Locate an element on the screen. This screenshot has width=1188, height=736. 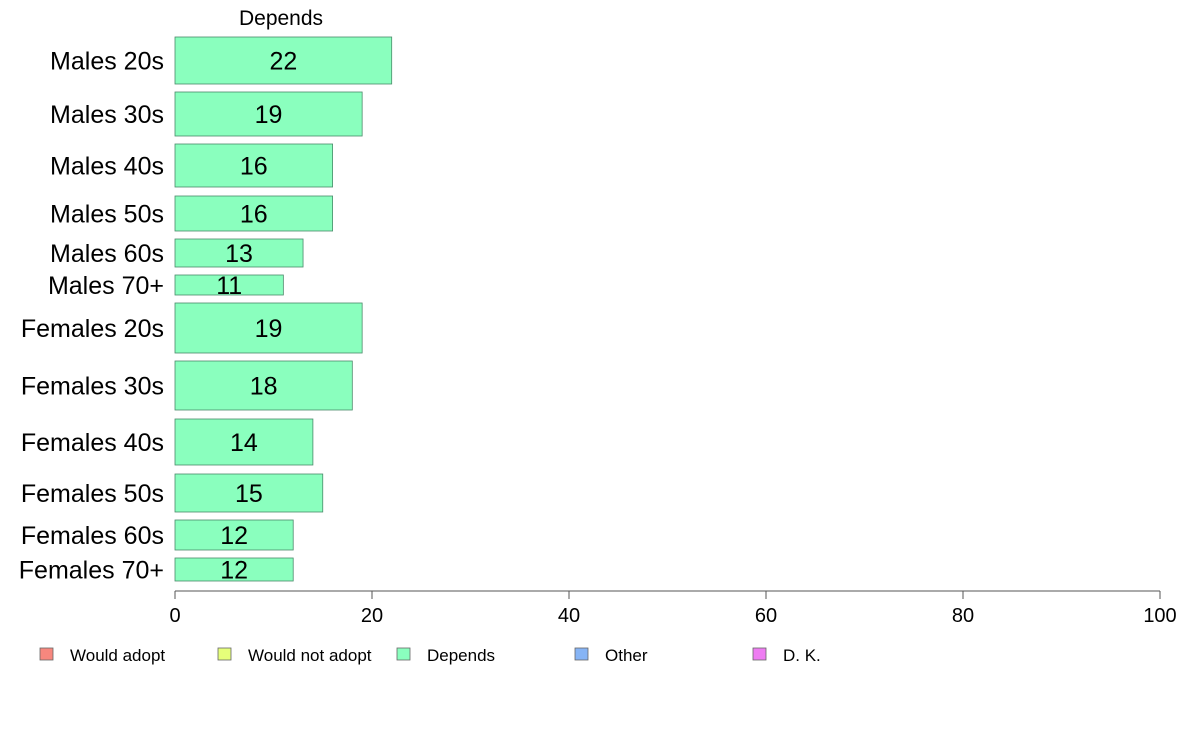
category-label: Males 20s is located at coordinates (107, 62).